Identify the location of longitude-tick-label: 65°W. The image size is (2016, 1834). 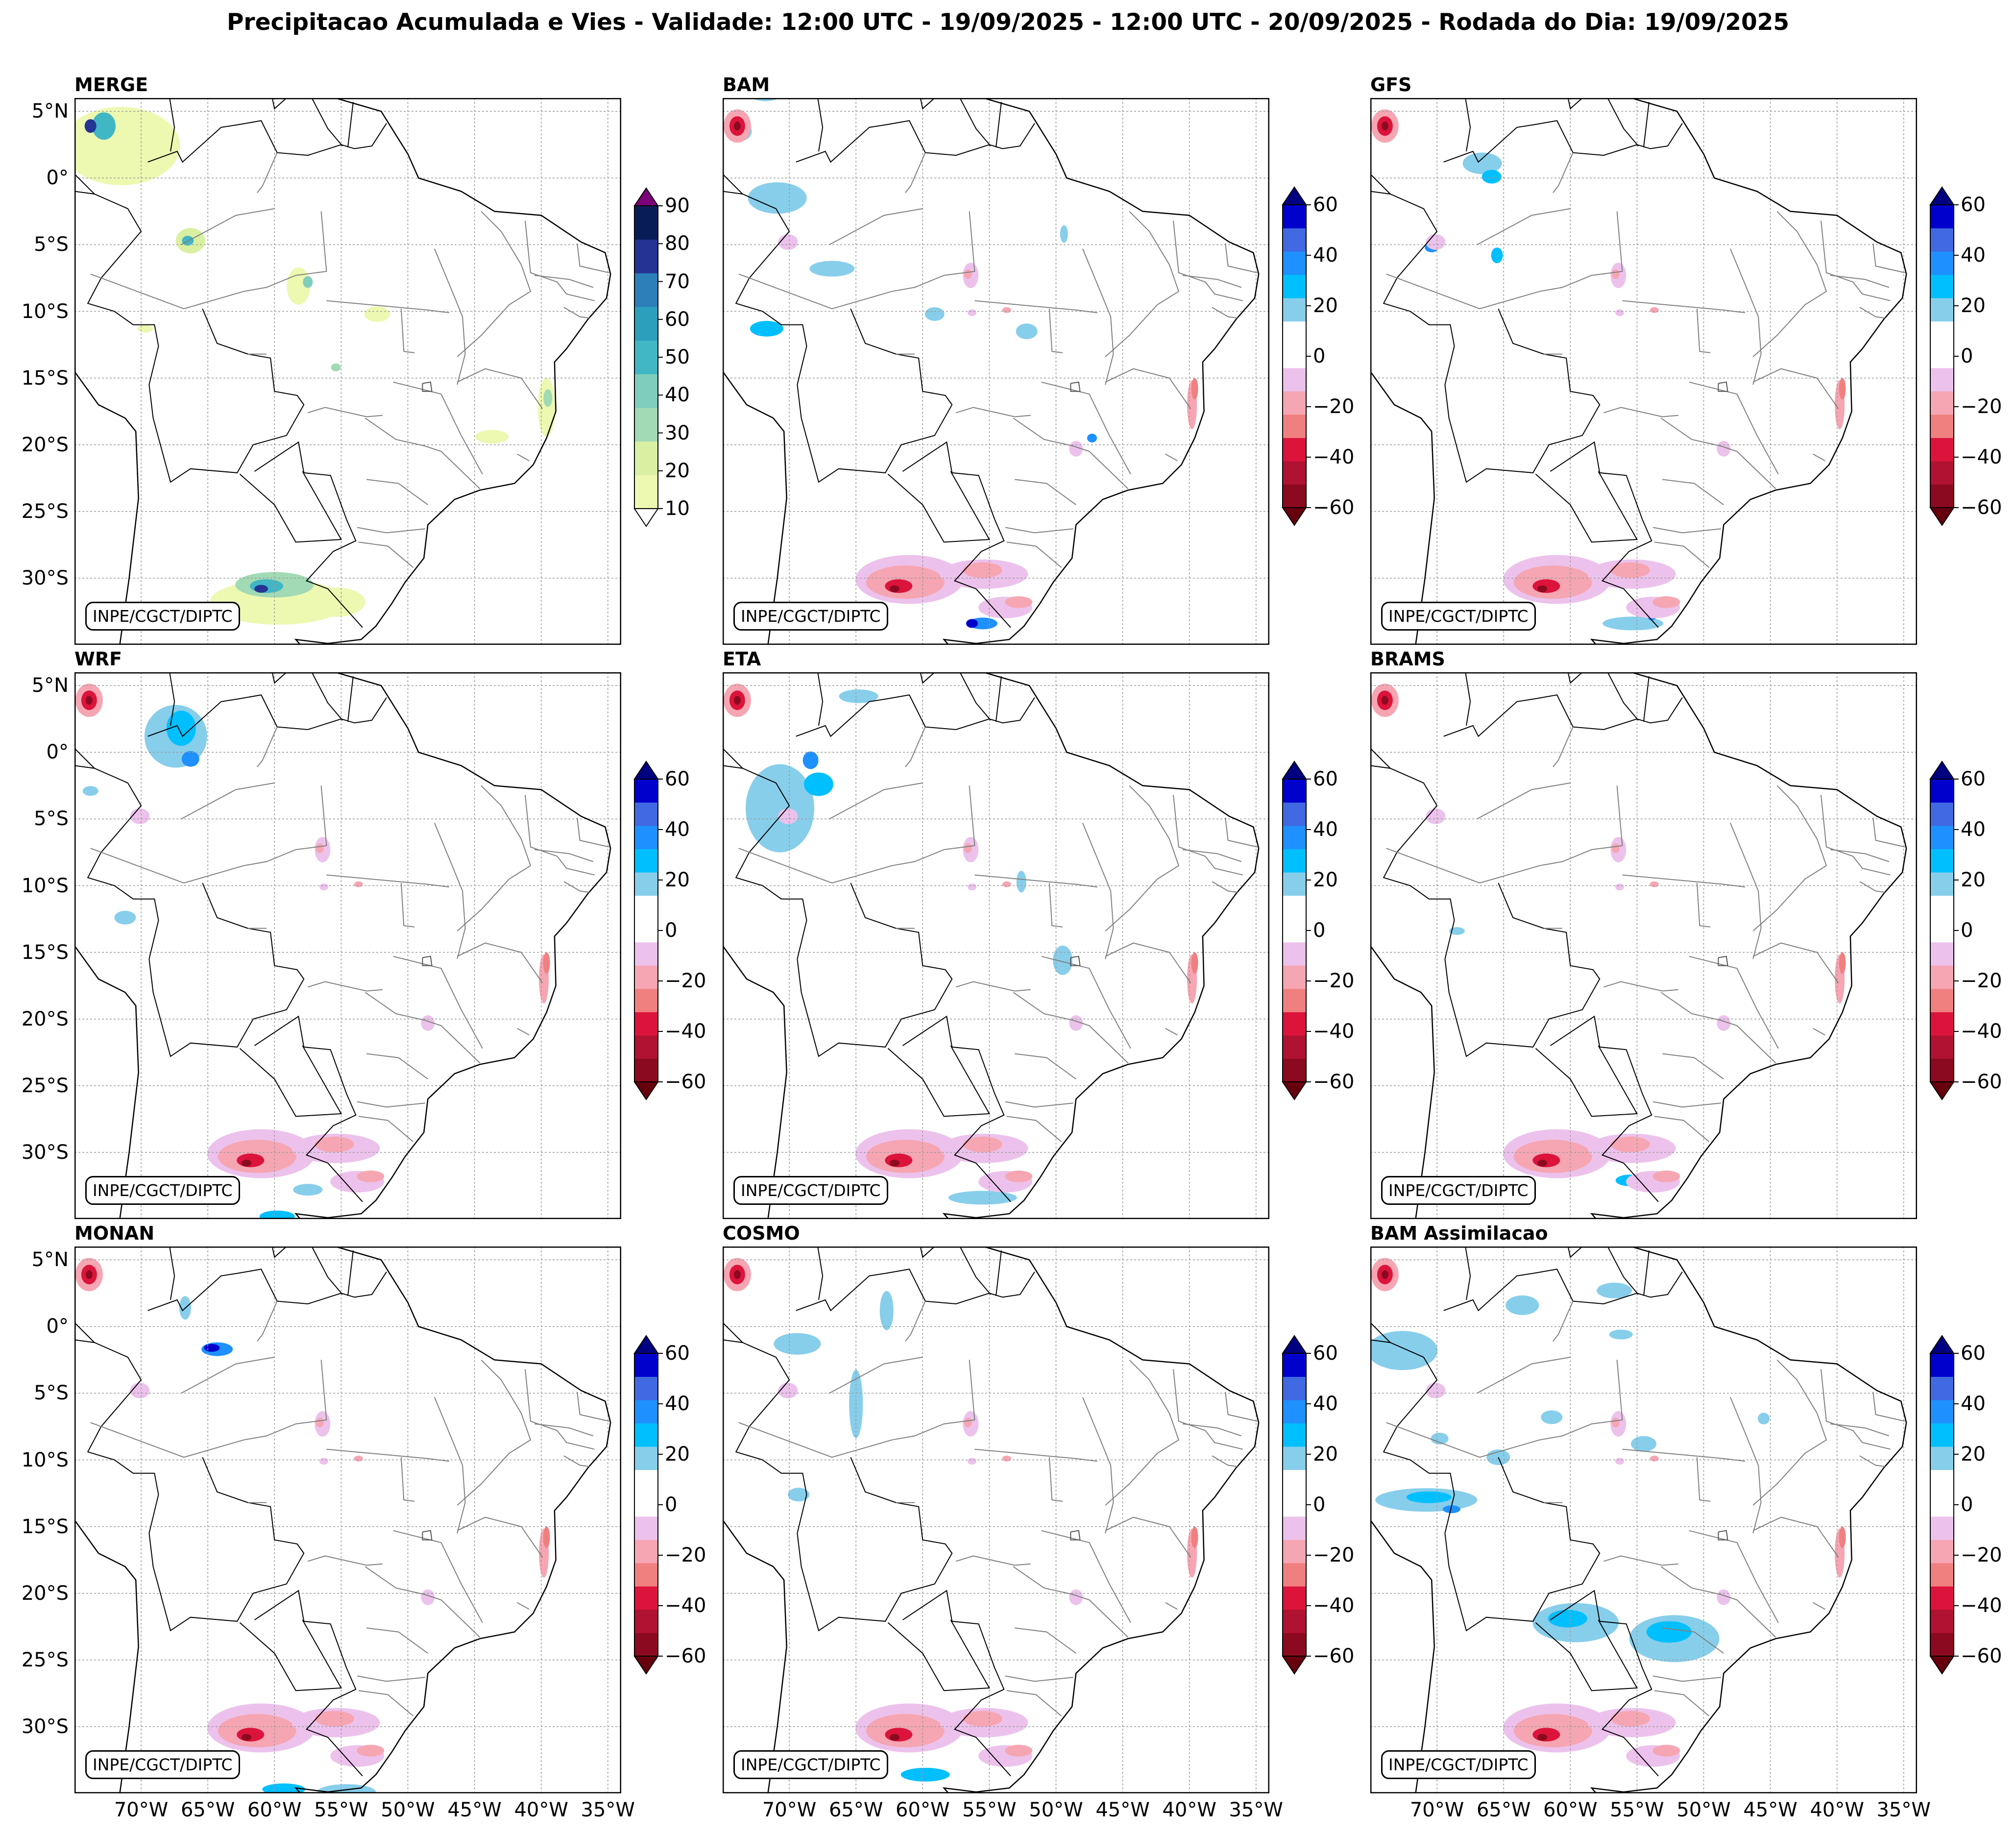
(207, 1810).